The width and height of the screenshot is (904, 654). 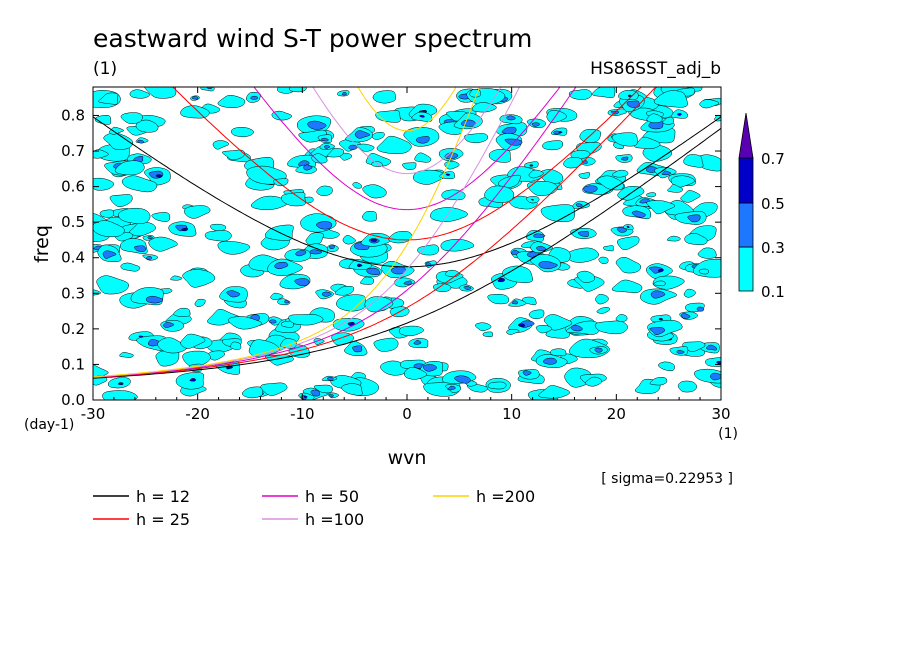 What do you see at coordinates (312, 38) in the screenshot?
I see `chart-title: eastward wind S-T power spectrum` at bounding box center [312, 38].